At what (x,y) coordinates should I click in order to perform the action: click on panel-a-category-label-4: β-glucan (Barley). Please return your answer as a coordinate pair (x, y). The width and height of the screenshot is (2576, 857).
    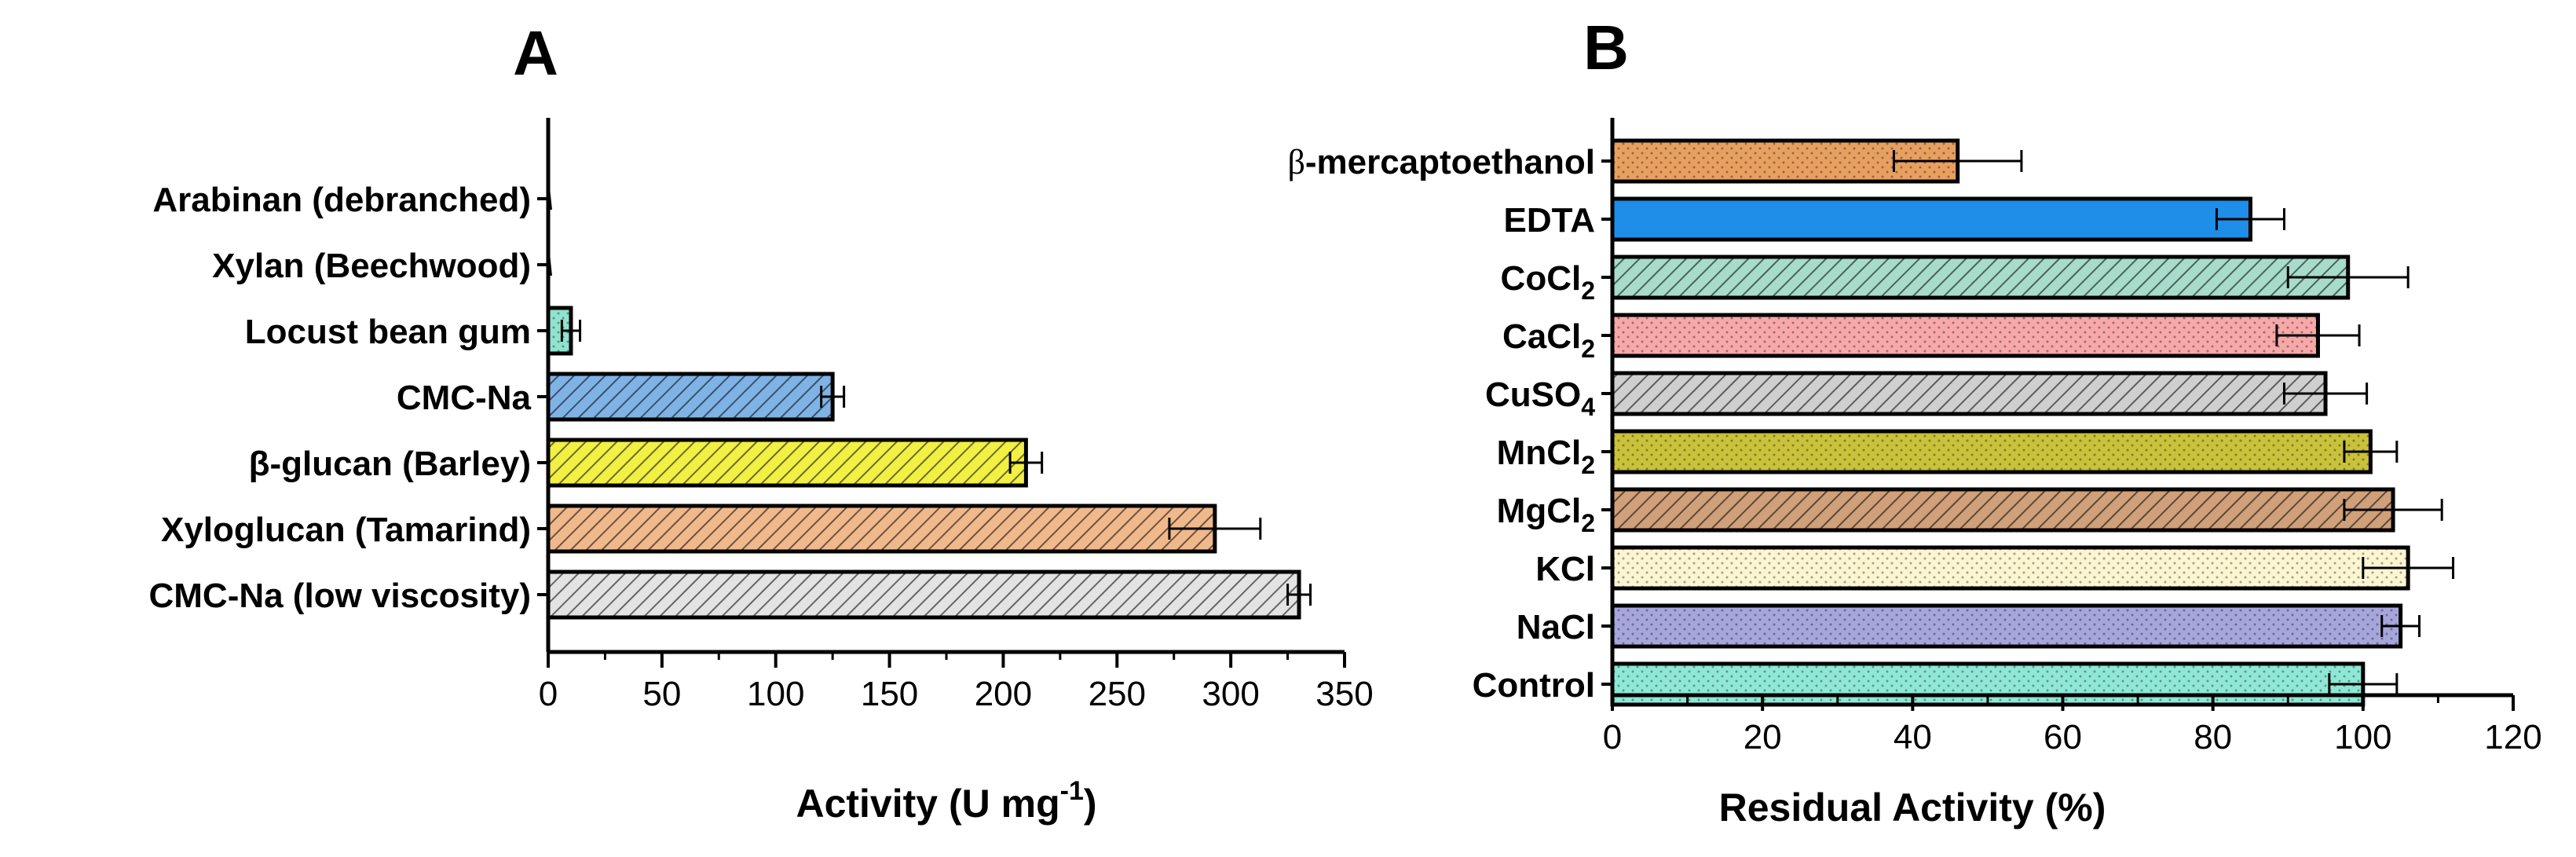
    Looking at the image, I should click on (390, 464).